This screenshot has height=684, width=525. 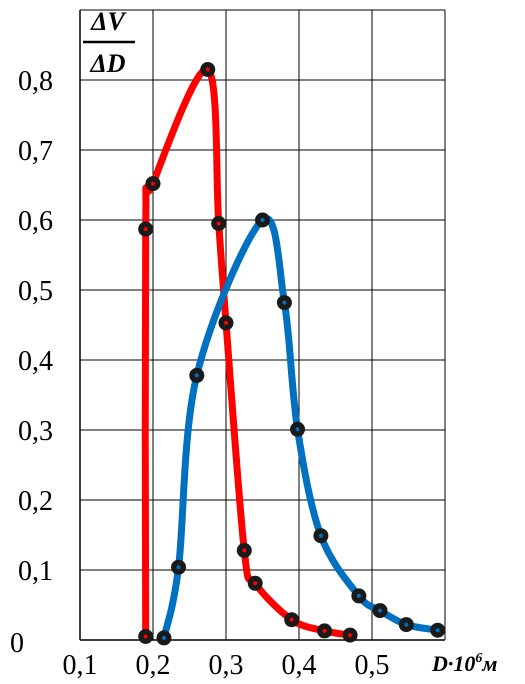 What do you see at coordinates (226, 665) in the screenshot?
I see `x-tick-label-2: 0,3` at bounding box center [226, 665].